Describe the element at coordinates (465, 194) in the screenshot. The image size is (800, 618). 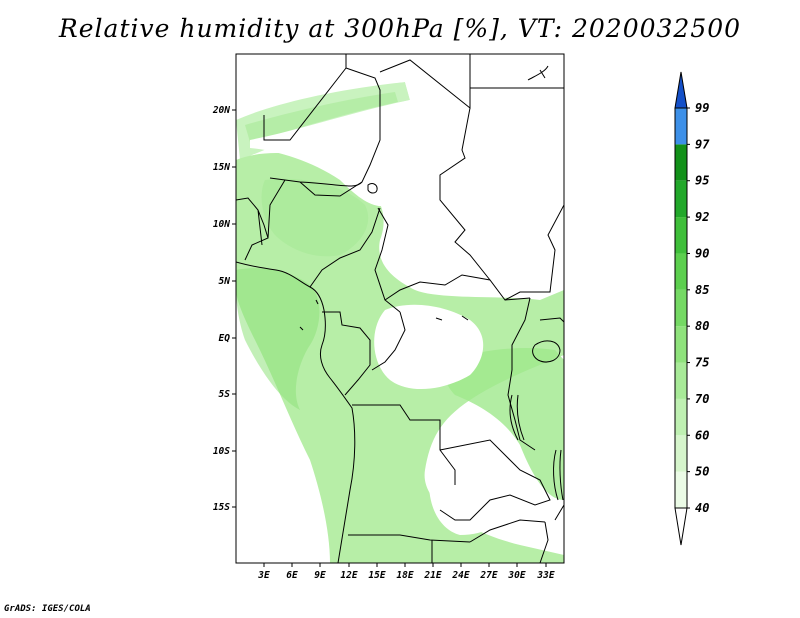
I see `border-chad-sudan` at that location.